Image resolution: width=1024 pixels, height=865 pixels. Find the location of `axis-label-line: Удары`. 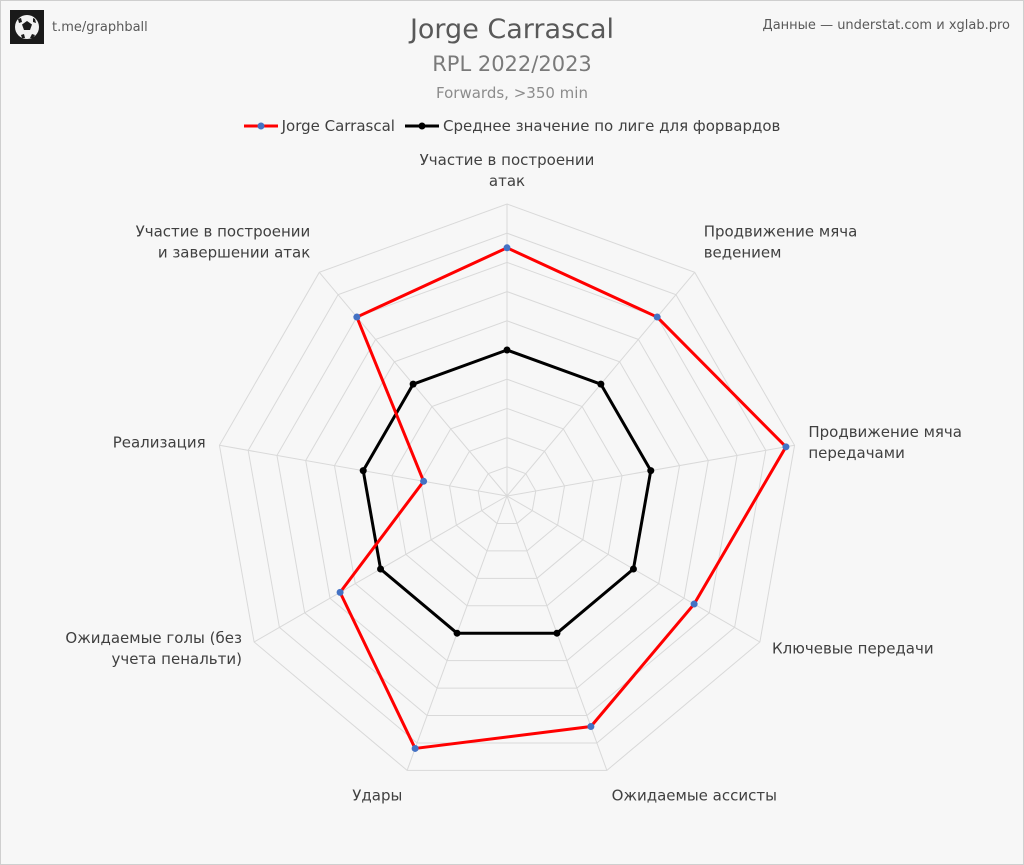

axis-label-line: Удары is located at coordinates (377, 796).